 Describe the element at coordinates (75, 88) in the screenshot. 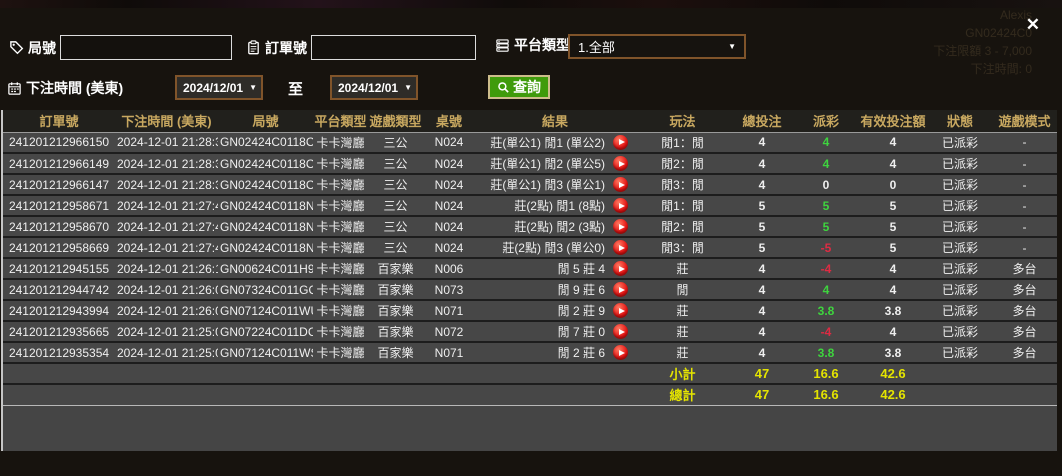

I see `bet-time-label: 下注時間 (美東)` at that location.